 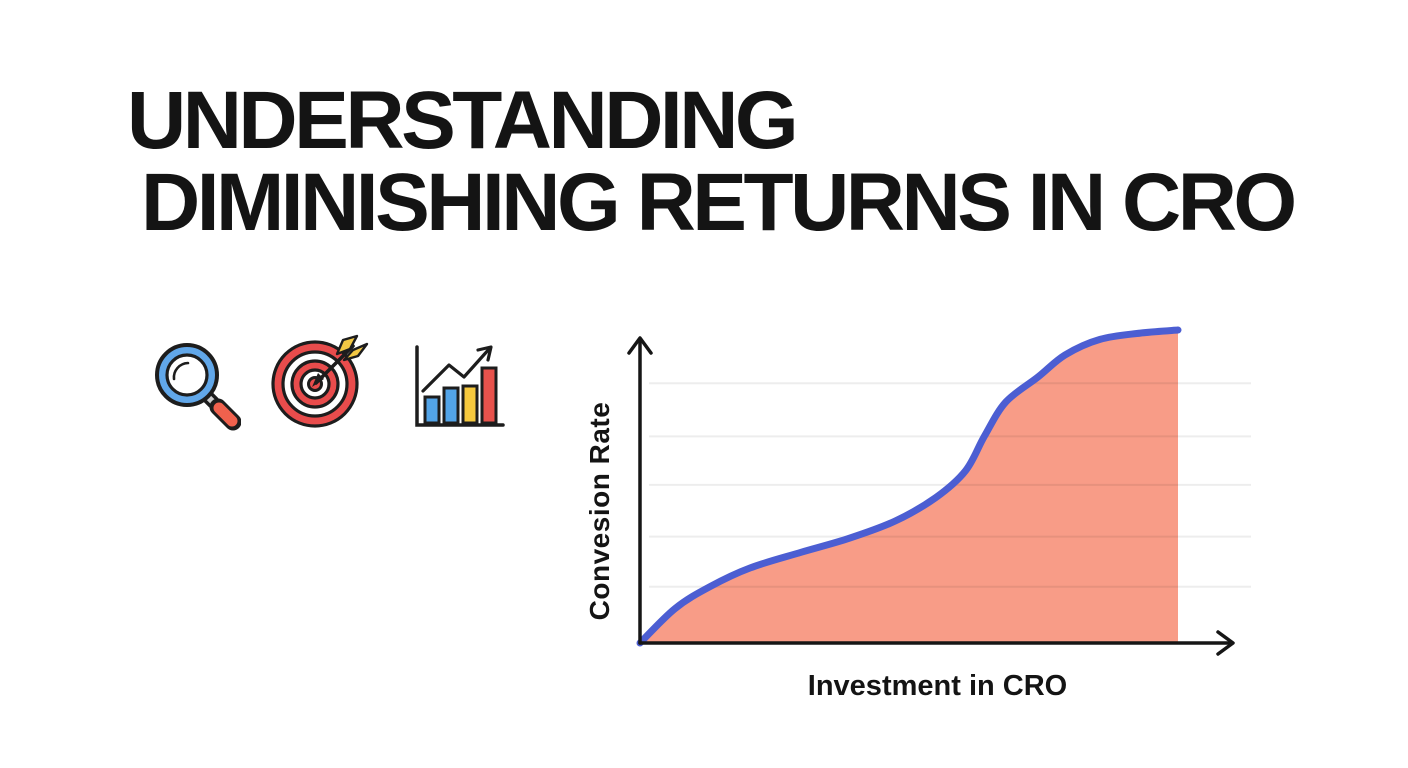 What do you see at coordinates (1225, 643) in the screenshot?
I see `x-axis-arrowhead` at bounding box center [1225, 643].